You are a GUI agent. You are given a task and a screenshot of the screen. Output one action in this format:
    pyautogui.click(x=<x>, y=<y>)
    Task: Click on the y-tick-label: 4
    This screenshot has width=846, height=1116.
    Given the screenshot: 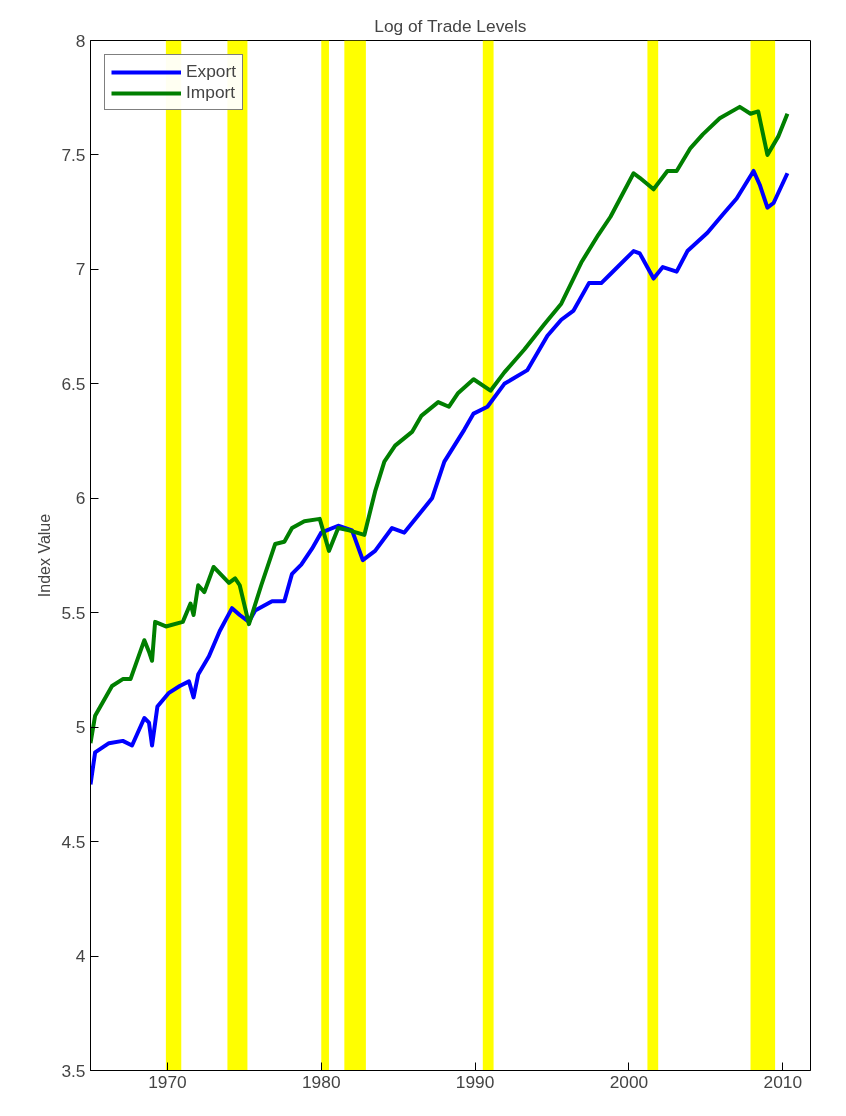 What is the action you would take?
    pyautogui.click(x=80, y=956)
    